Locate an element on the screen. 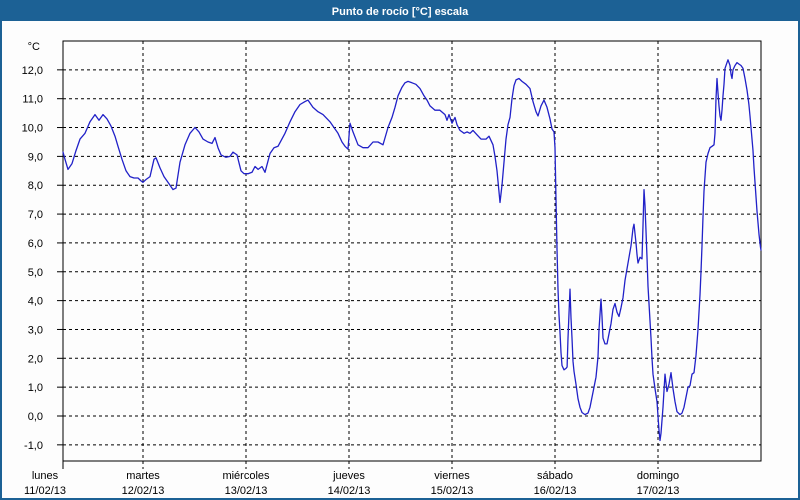 Image resolution: width=800 pixels, height=500 pixels. y-tick-label: 2,0 is located at coordinates (35, 359).